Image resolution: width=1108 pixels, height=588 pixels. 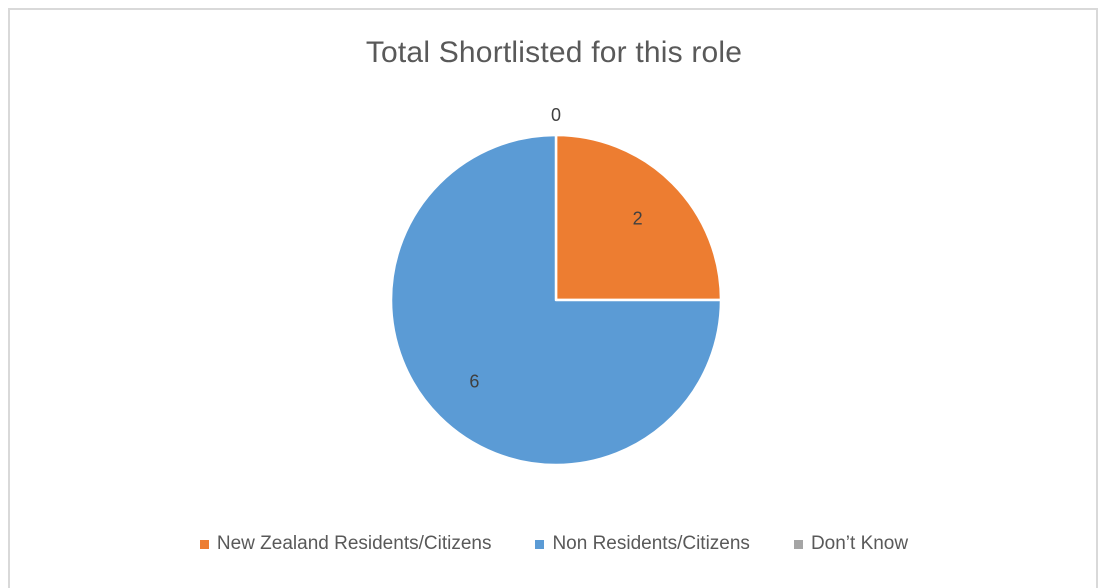 I want to click on legend-item-dont-know: Don’t Know, so click(x=851, y=544).